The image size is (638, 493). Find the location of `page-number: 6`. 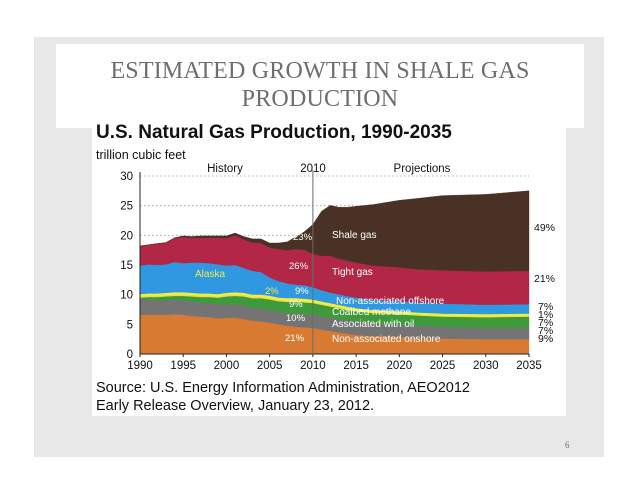

page-number: 6 is located at coordinates (567, 445).